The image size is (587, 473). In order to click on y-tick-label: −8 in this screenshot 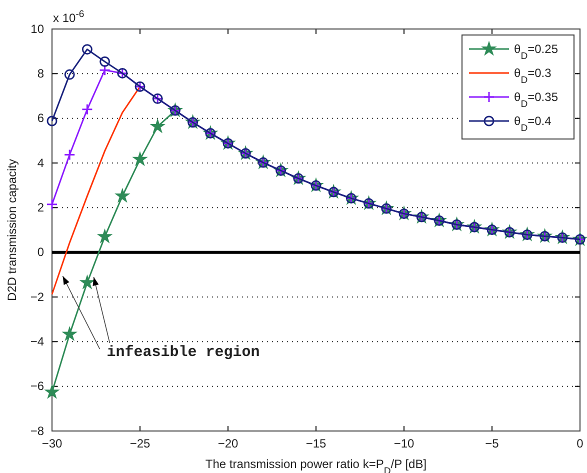, I will do `click(37, 431)`.